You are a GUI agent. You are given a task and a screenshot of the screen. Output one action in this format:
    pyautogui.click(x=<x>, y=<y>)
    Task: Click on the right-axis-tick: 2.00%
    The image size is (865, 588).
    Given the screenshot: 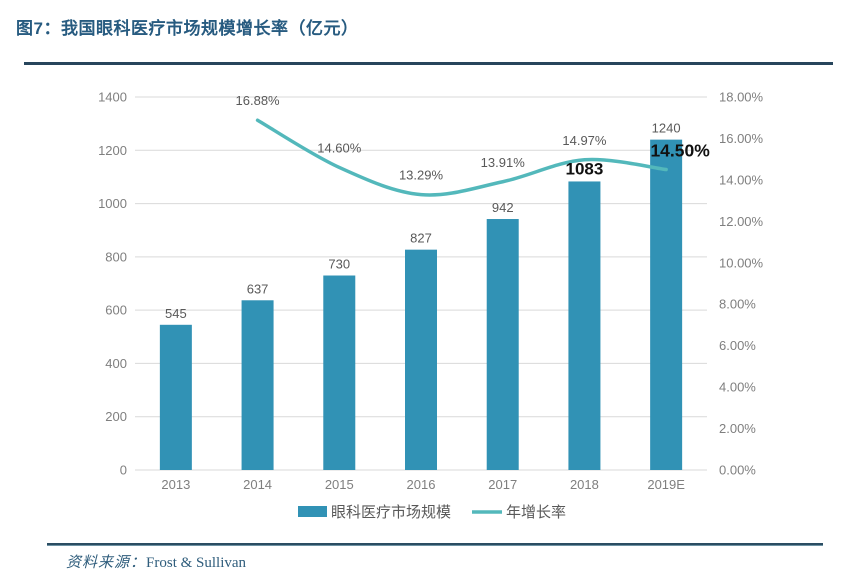 What is the action you would take?
    pyautogui.click(x=737, y=428)
    